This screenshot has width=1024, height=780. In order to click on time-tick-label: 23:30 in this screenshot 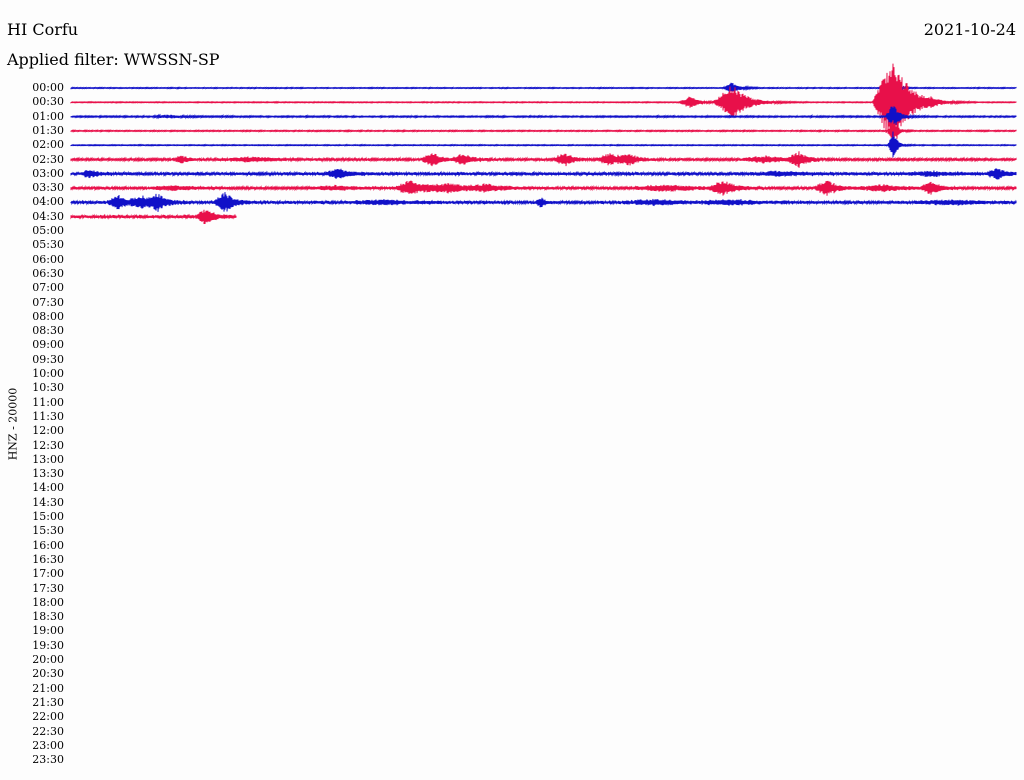, I will do `click(48, 760)`.